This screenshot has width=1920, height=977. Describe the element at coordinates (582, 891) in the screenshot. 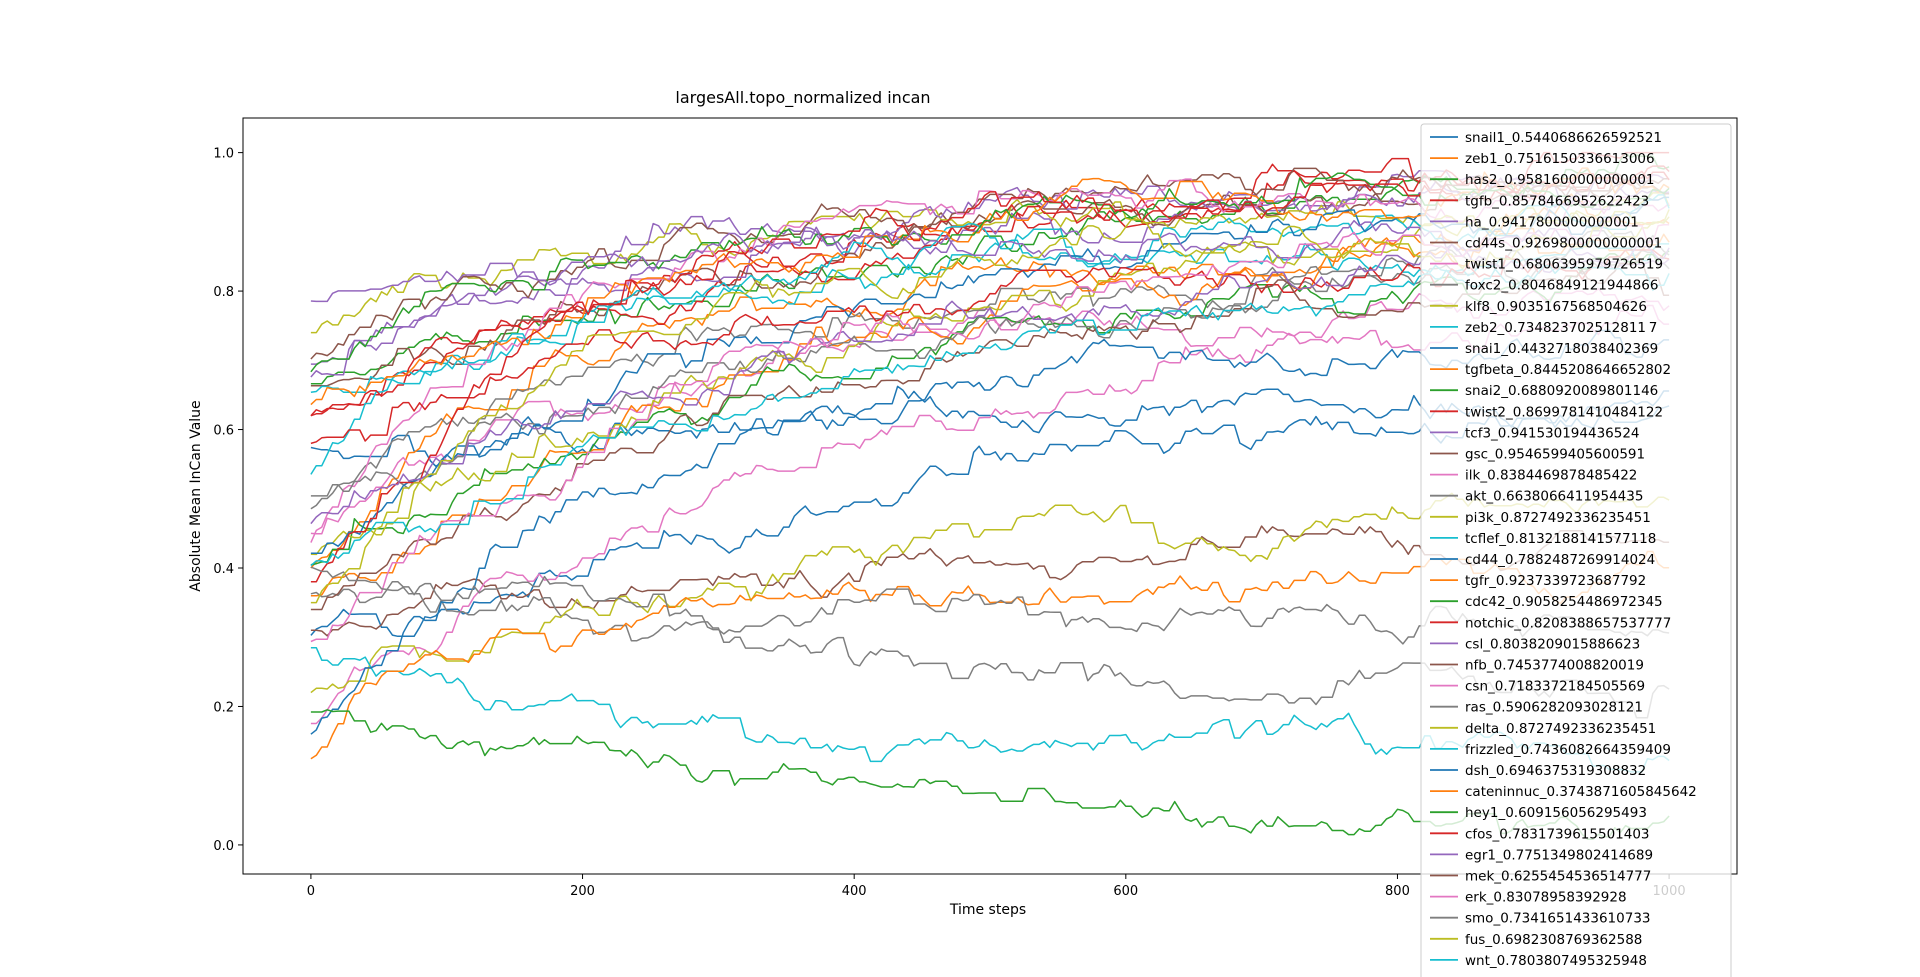

I see `x-tick-label: 200` at that location.